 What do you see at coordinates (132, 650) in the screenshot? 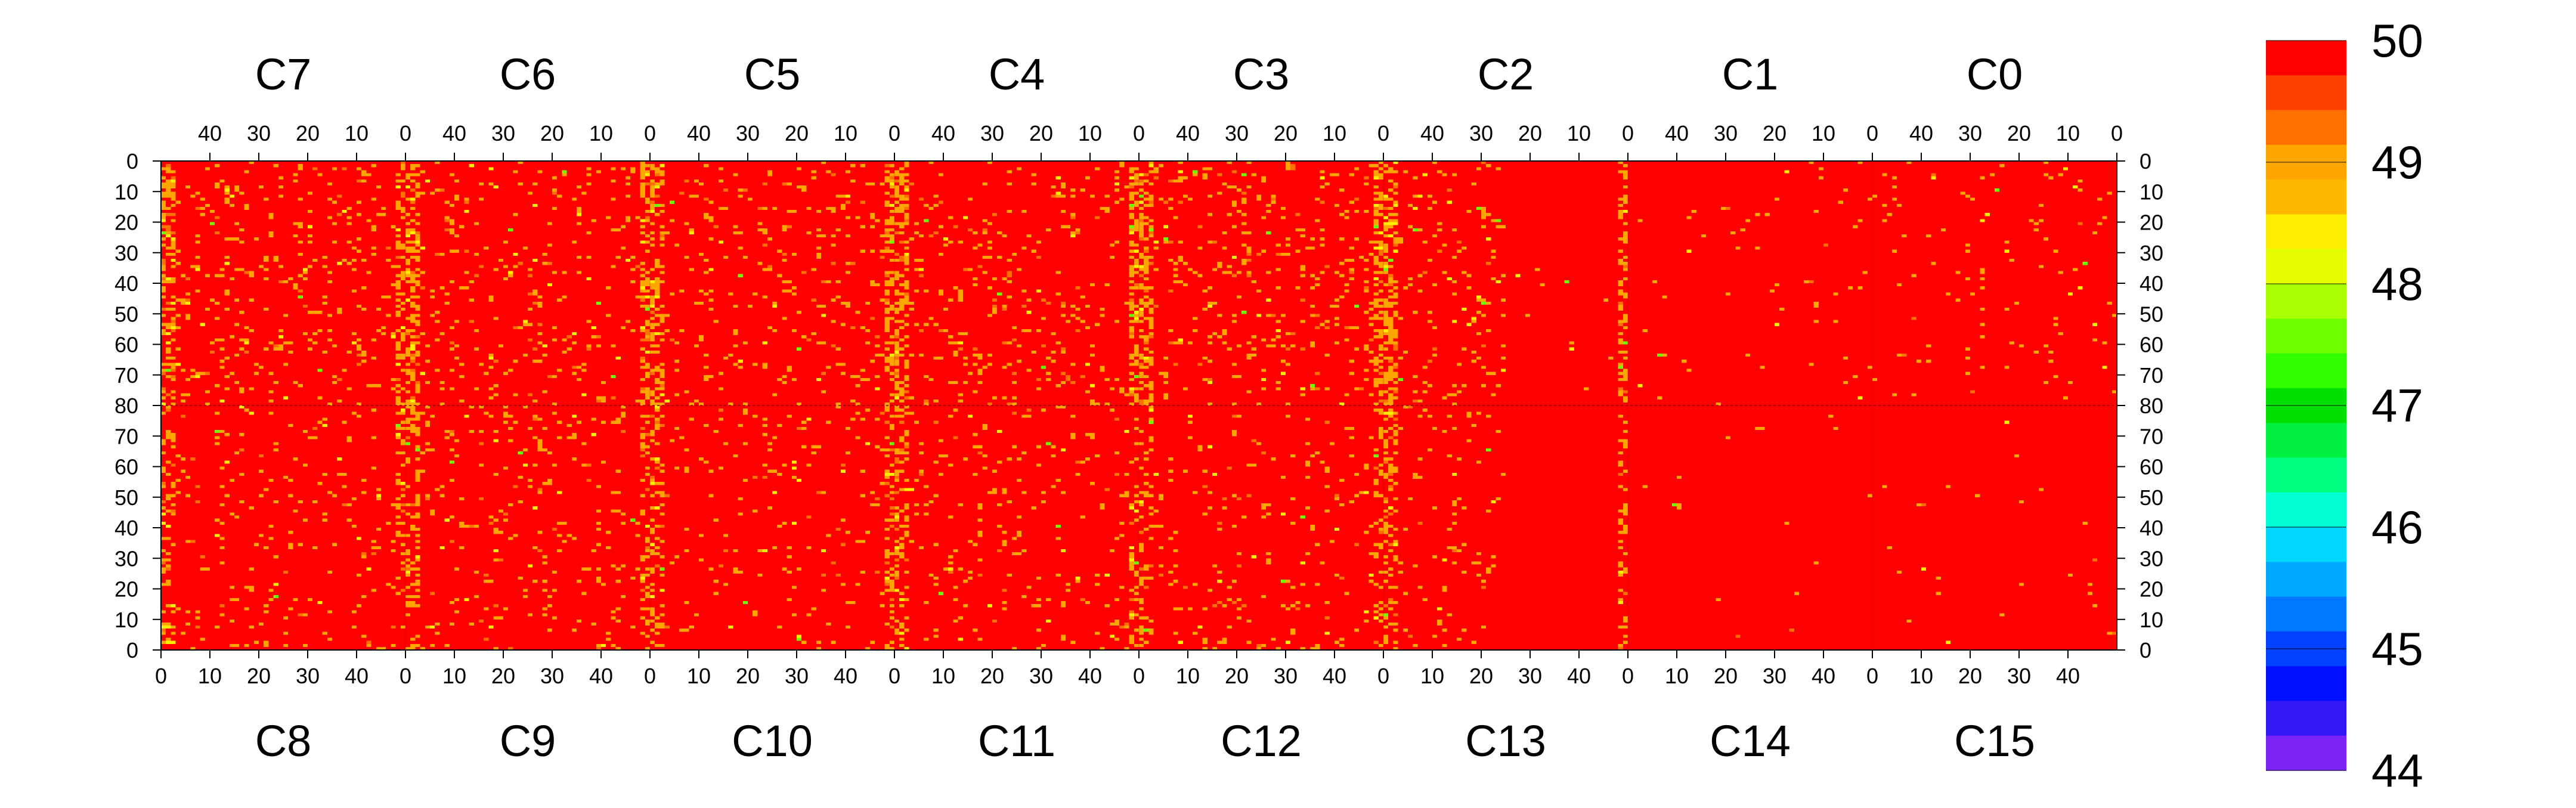
I see `y-tick-label-left: 0` at bounding box center [132, 650].